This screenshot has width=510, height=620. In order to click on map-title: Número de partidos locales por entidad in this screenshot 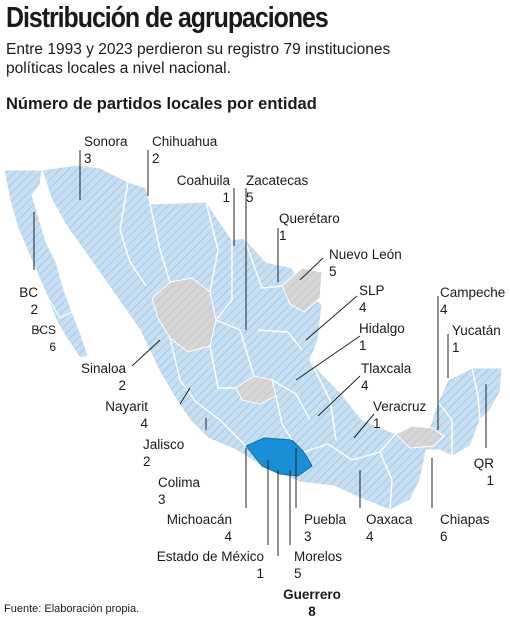, I will do `click(161, 104)`.